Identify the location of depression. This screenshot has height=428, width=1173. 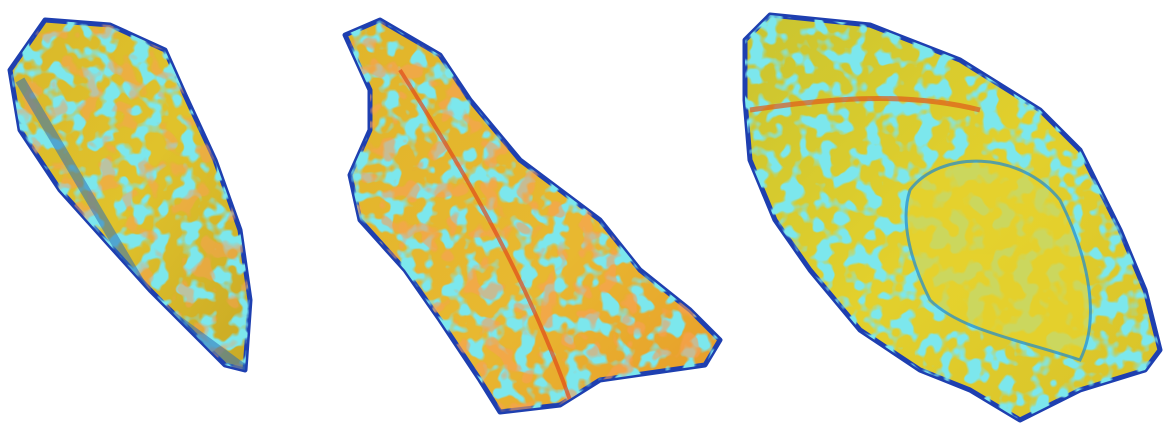
(998, 260).